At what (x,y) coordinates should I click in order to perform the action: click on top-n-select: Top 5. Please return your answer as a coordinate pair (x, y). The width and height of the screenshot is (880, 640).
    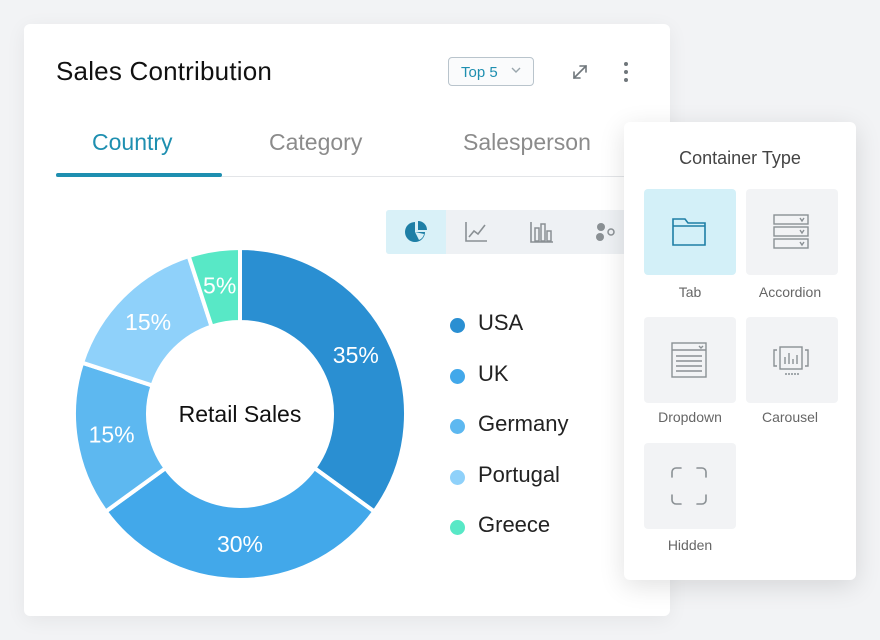
    Looking at the image, I should click on (491, 71).